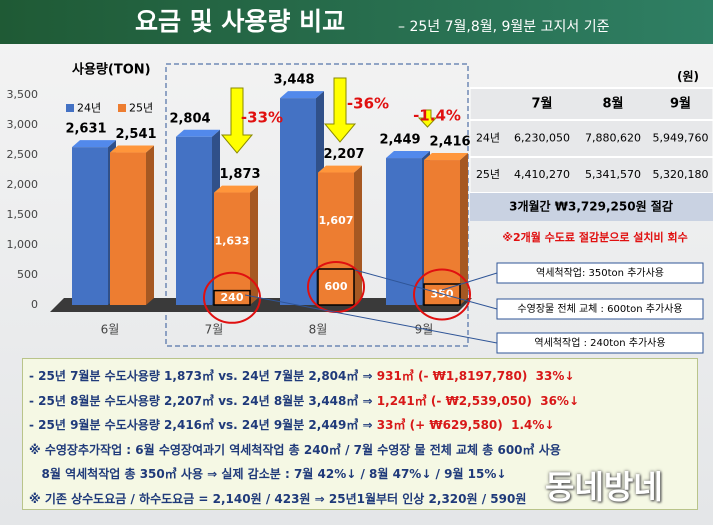 The image size is (713, 525). What do you see at coordinates (399, 140) in the screenshot?
I see `value-label: 2,449` at bounding box center [399, 140].